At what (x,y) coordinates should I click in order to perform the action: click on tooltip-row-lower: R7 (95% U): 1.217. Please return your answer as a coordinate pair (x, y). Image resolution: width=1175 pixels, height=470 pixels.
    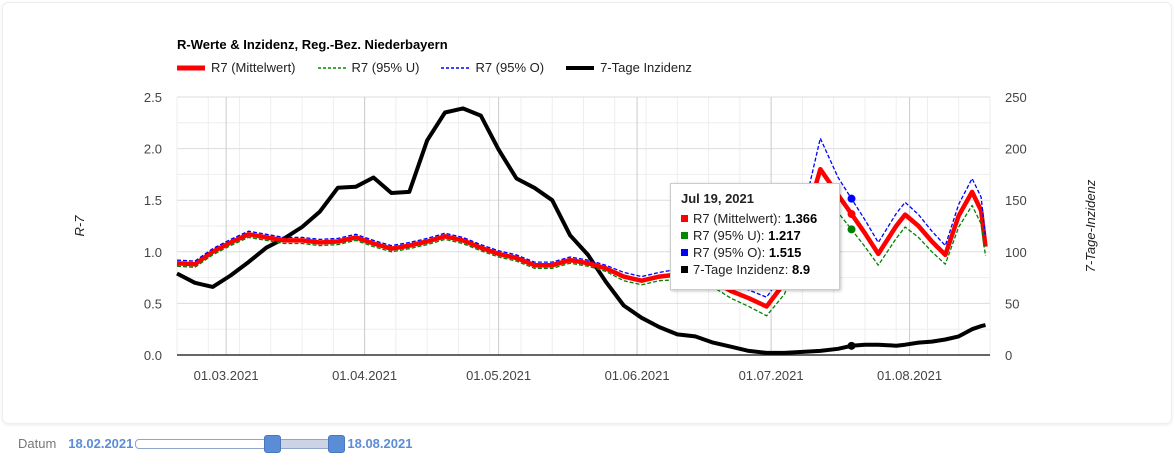
    Looking at the image, I should click on (755, 235).